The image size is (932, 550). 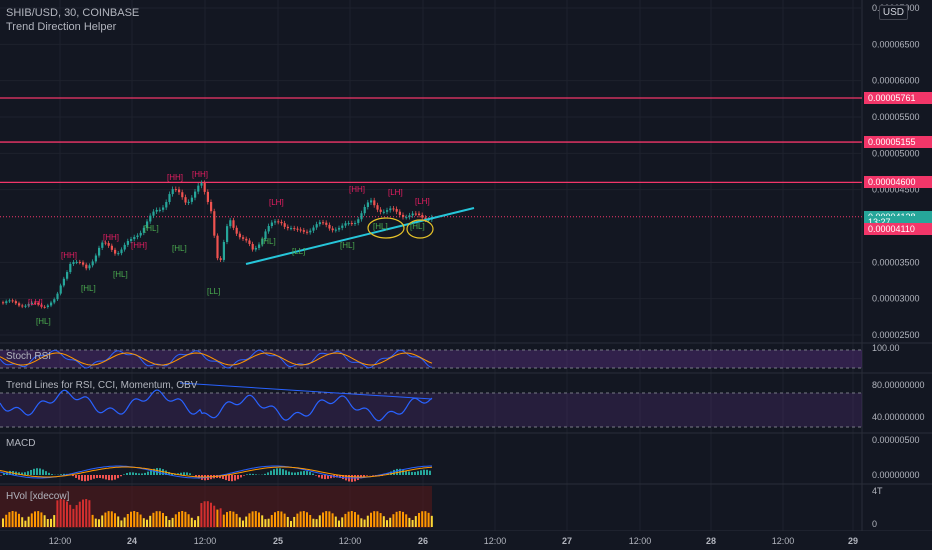 I want to click on macd-tick: 0.00000500, so click(x=896, y=440).